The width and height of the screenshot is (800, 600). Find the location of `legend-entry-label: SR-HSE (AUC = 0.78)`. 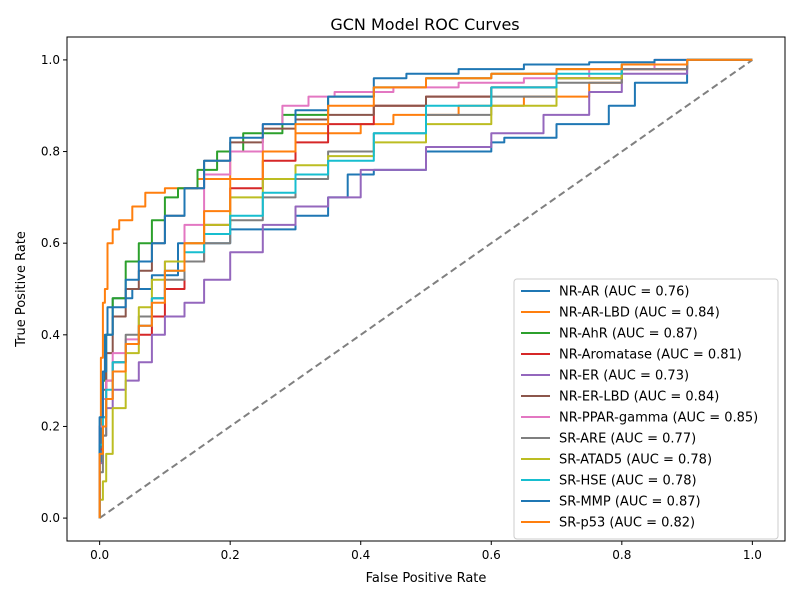

legend-entry-label: SR-HSE (AUC = 0.78) is located at coordinates (628, 481).